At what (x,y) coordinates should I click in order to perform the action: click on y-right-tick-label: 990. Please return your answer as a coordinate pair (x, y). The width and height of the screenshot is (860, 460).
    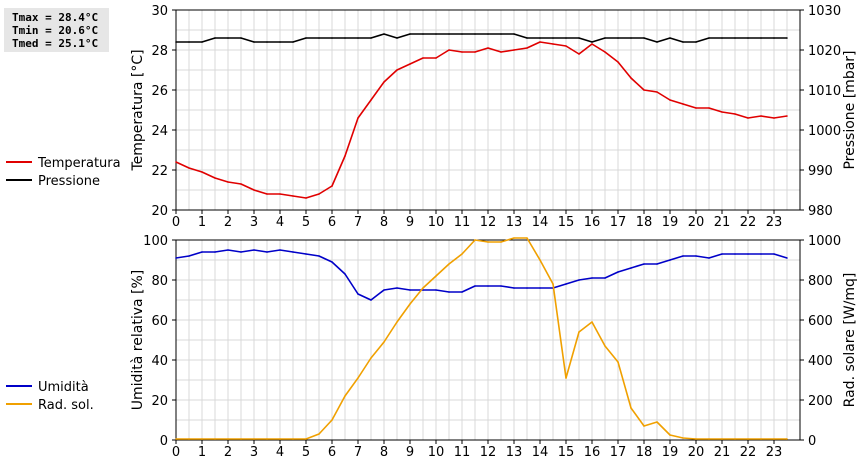
    Looking at the image, I should click on (820, 171).